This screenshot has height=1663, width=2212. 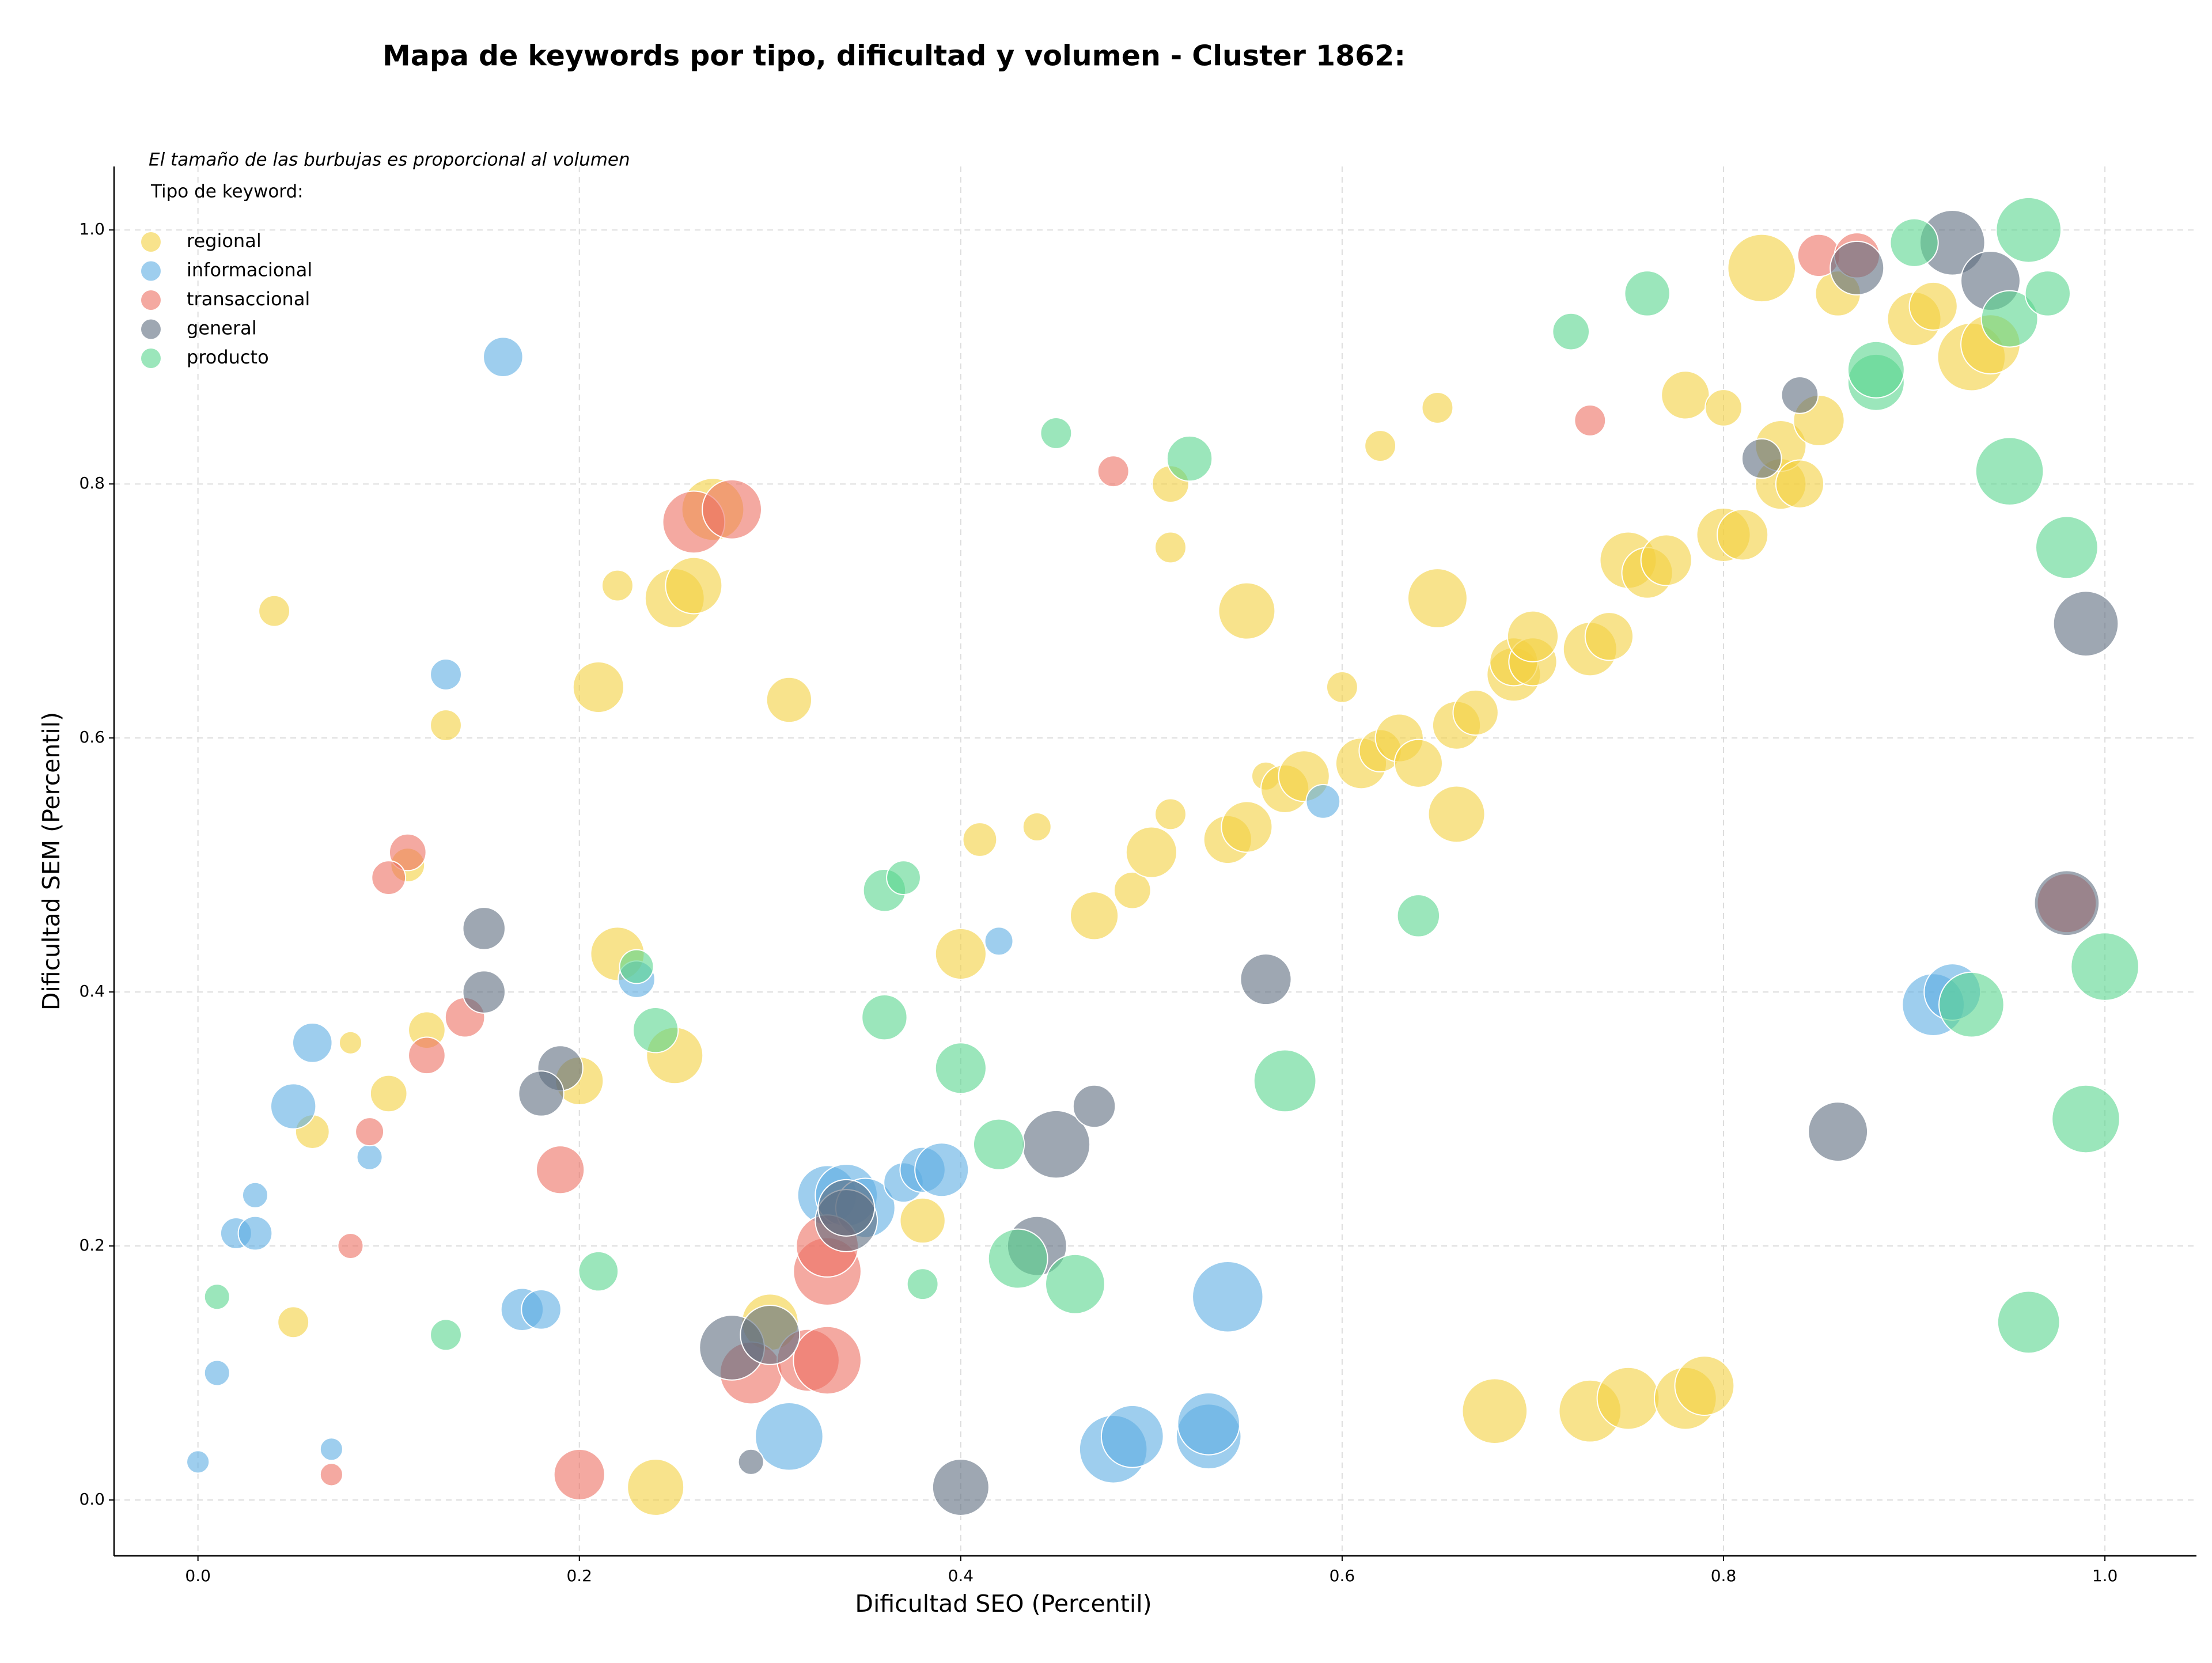 What do you see at coordinates (248, 299) in the screenshot?
I see `legend-label: transaccional` at bounding box center [248, 299].